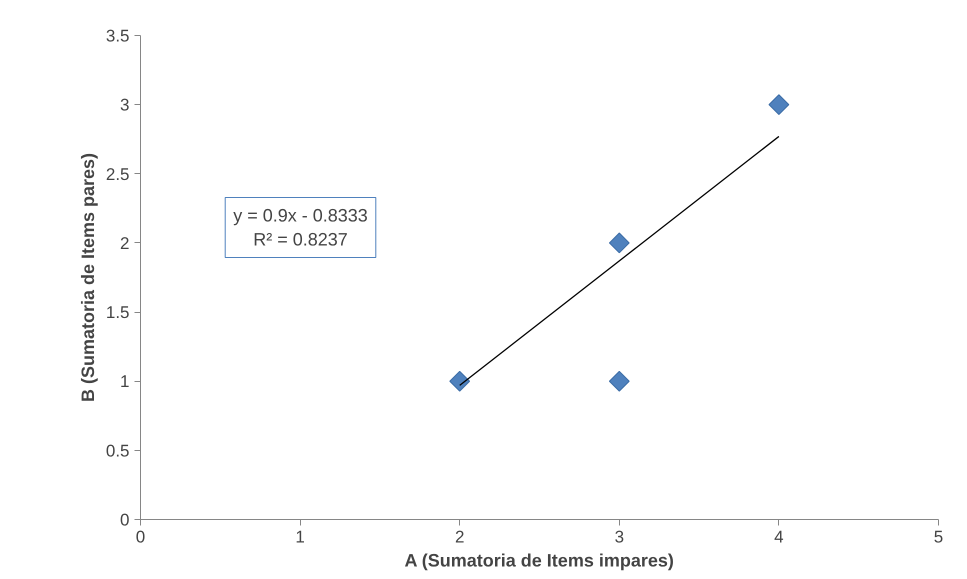 The image size is (967, 579). Describe the element at coordinates (125, 382) in the screenshot. I see `y-tick-label: 1` at that location.